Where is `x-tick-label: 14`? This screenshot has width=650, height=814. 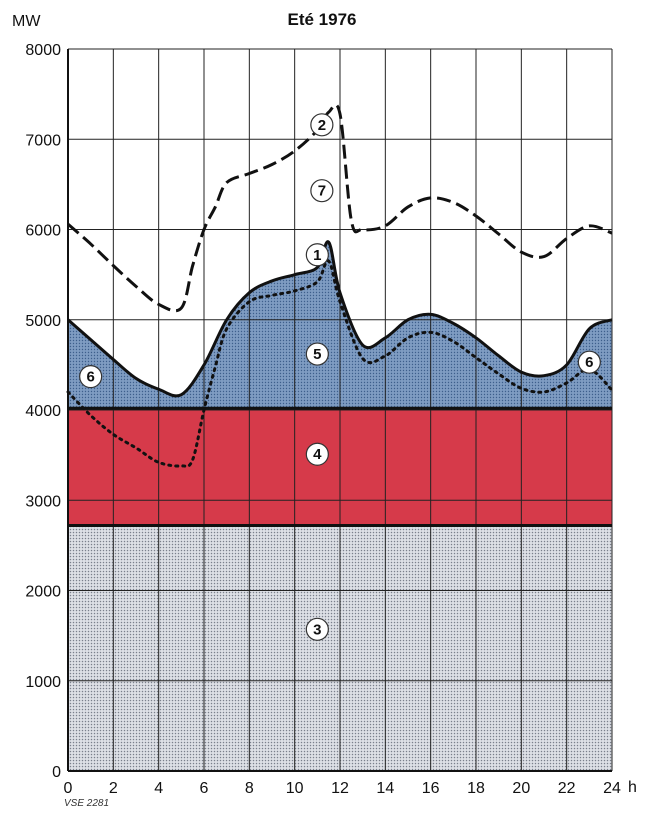
x-tick-label: 14 is located at coordinates (385, 788).